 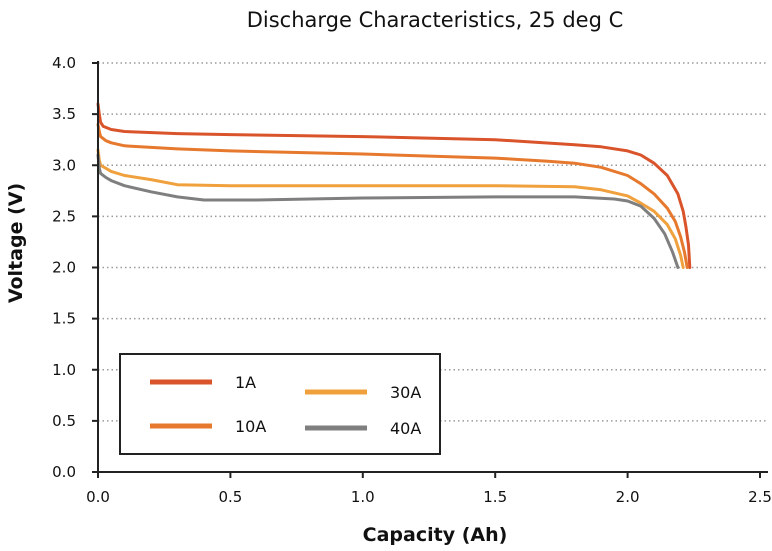 I want to click on legend: 1A 10A 30A 40A, so click(x=280, y=404).